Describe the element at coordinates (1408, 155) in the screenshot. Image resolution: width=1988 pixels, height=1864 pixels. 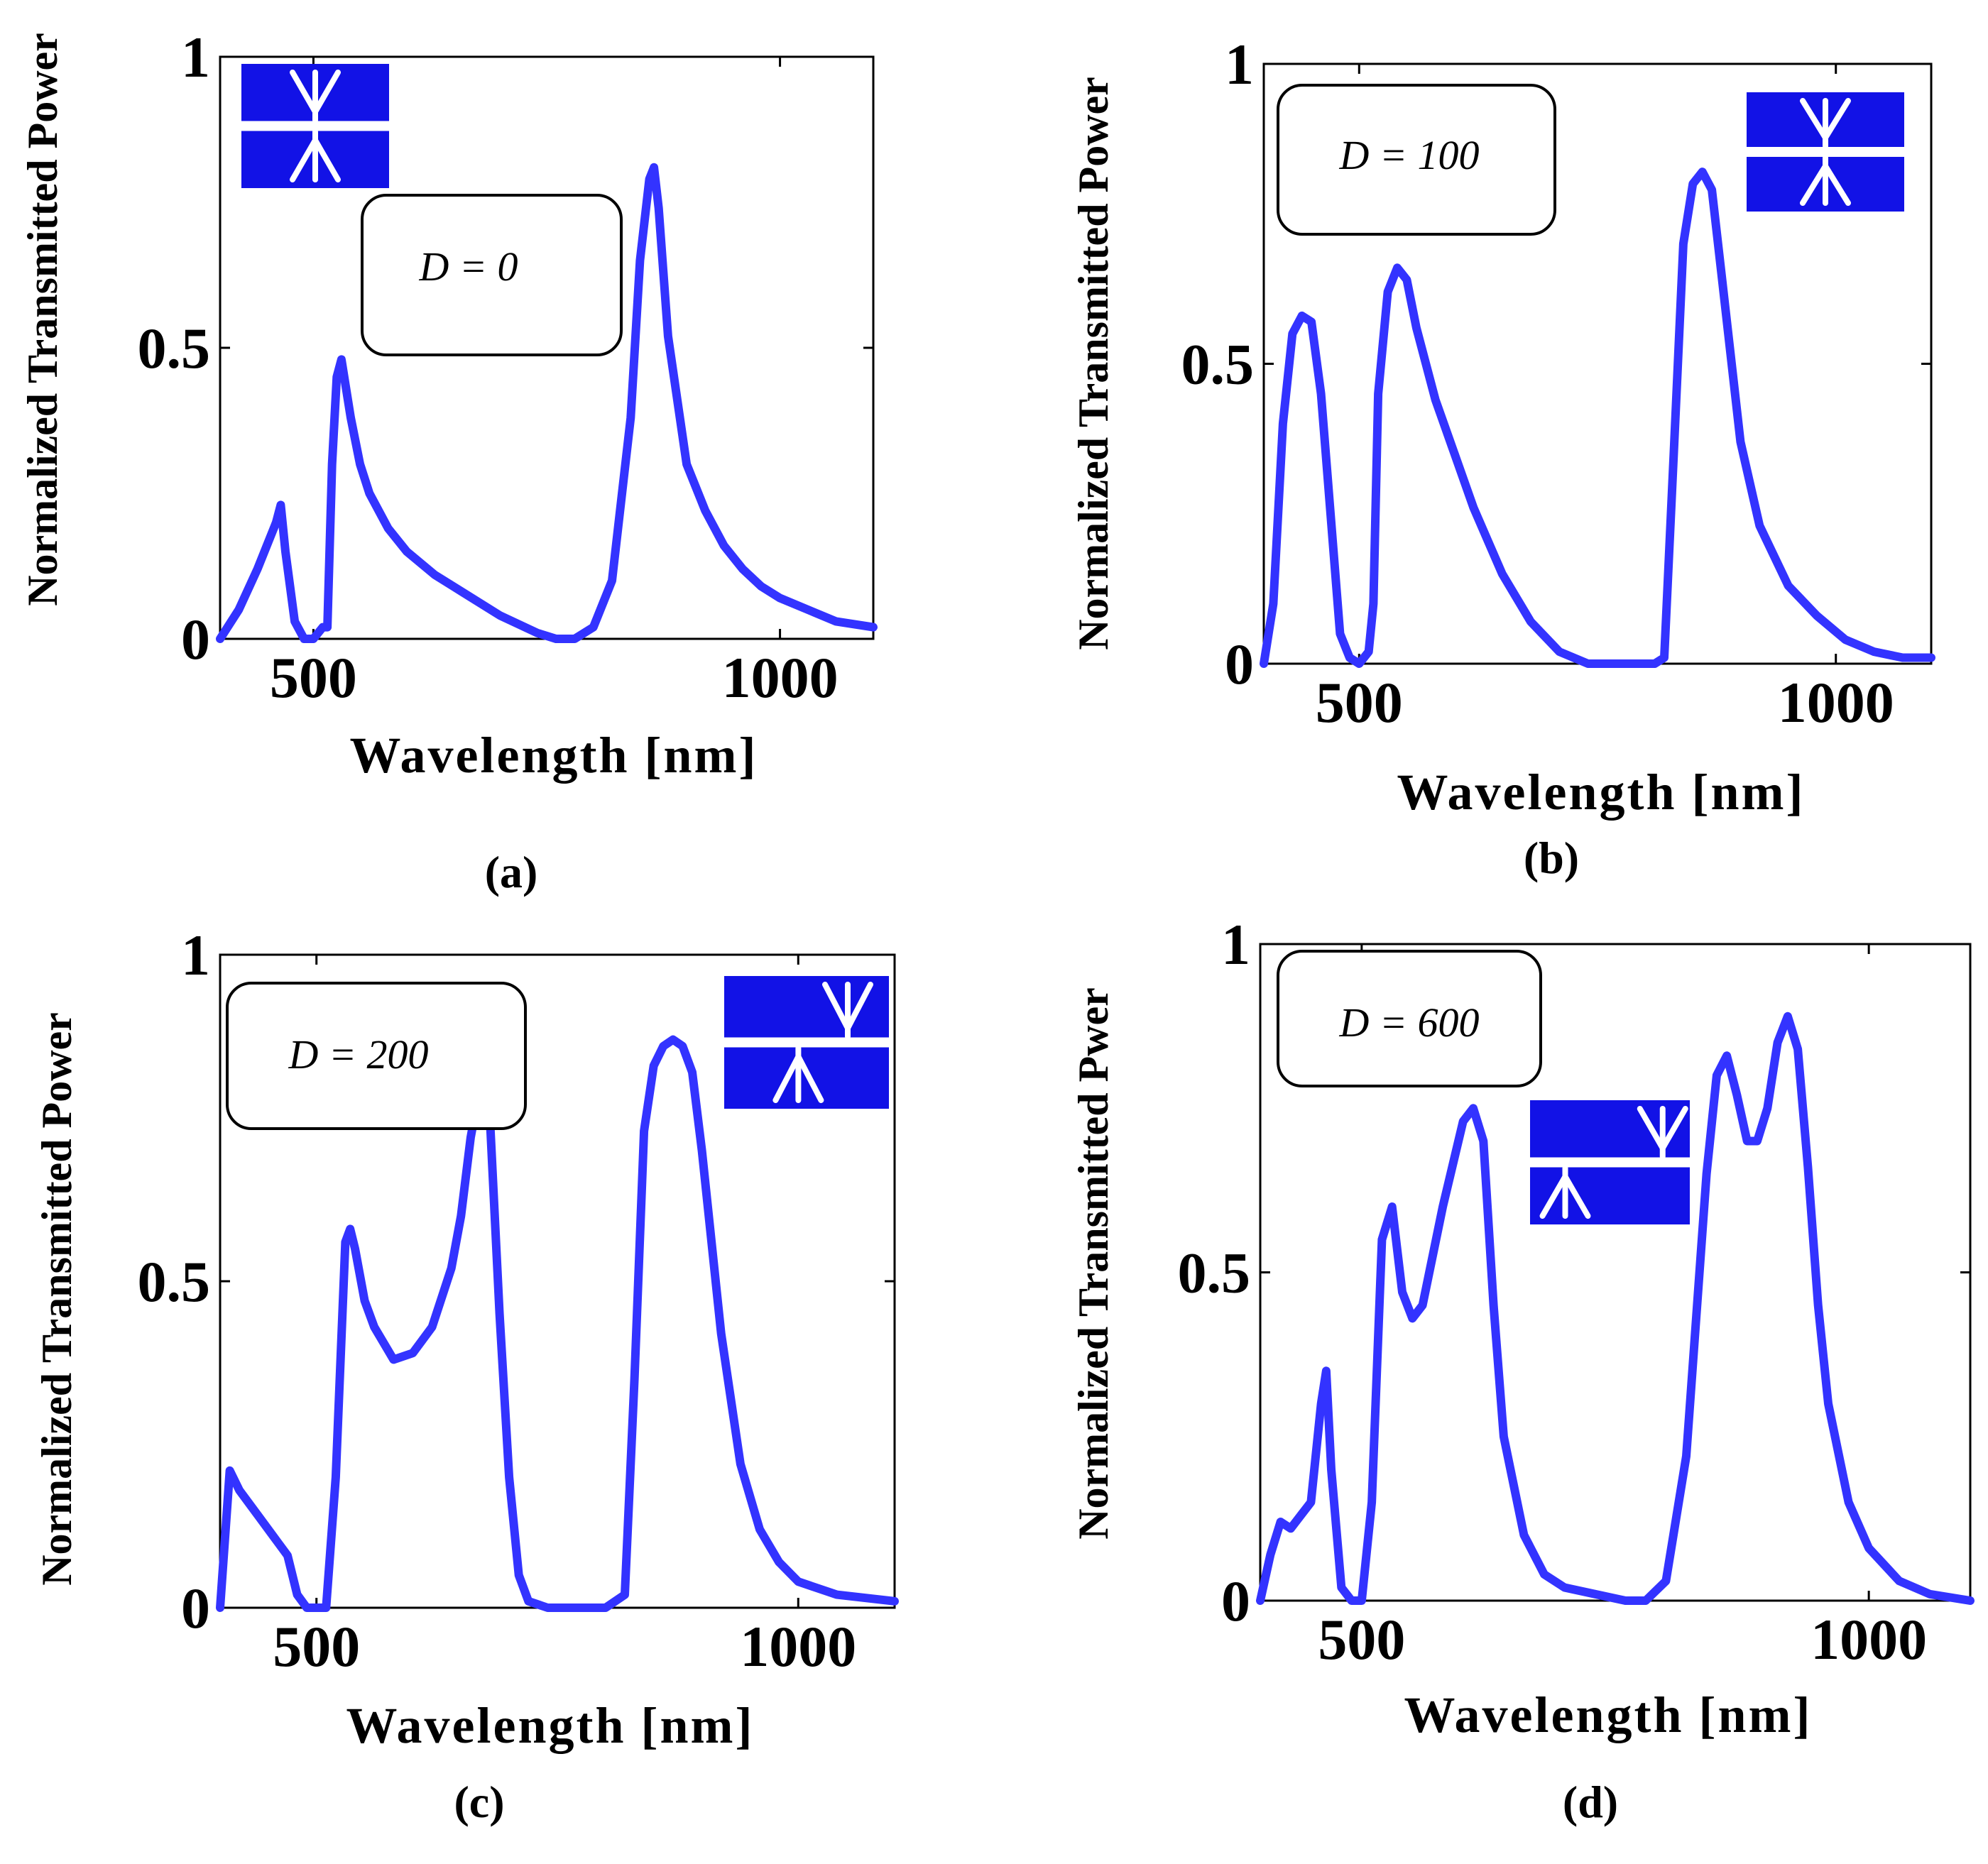
I see `distance-label: D = 100` at that location.